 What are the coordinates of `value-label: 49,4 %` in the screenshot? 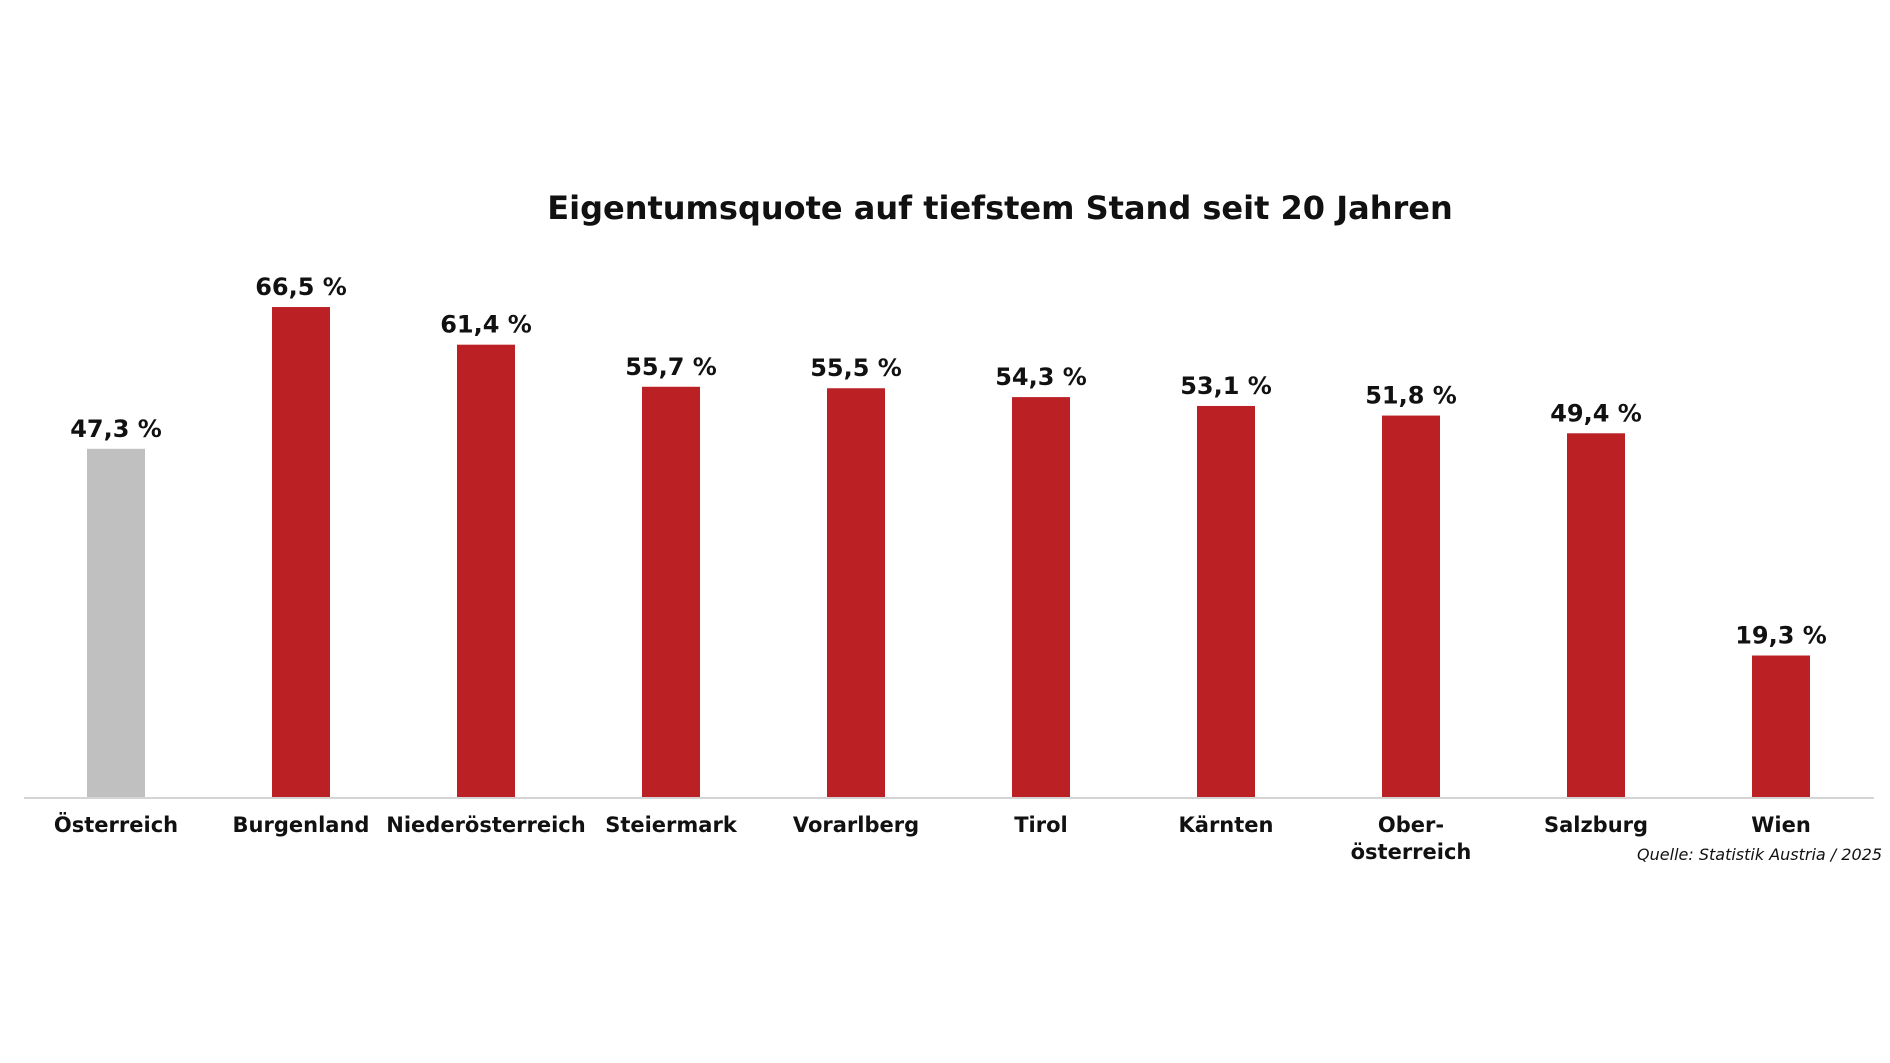 It's located at (1596, 413).